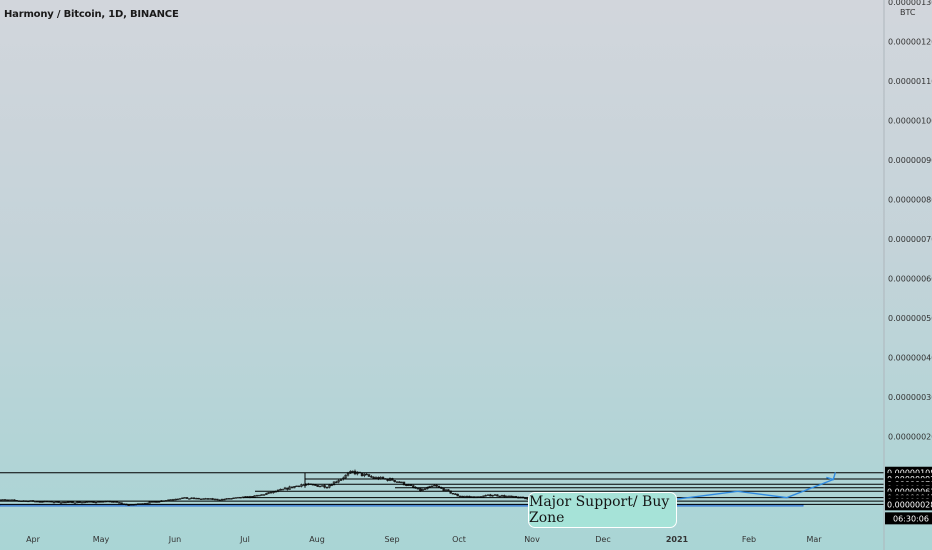 The height and width of the screenshot is (550, 932). Describe the element at coordinates (602, 539) in the screenshot. I see `time-tick-label: Dec` at that location.